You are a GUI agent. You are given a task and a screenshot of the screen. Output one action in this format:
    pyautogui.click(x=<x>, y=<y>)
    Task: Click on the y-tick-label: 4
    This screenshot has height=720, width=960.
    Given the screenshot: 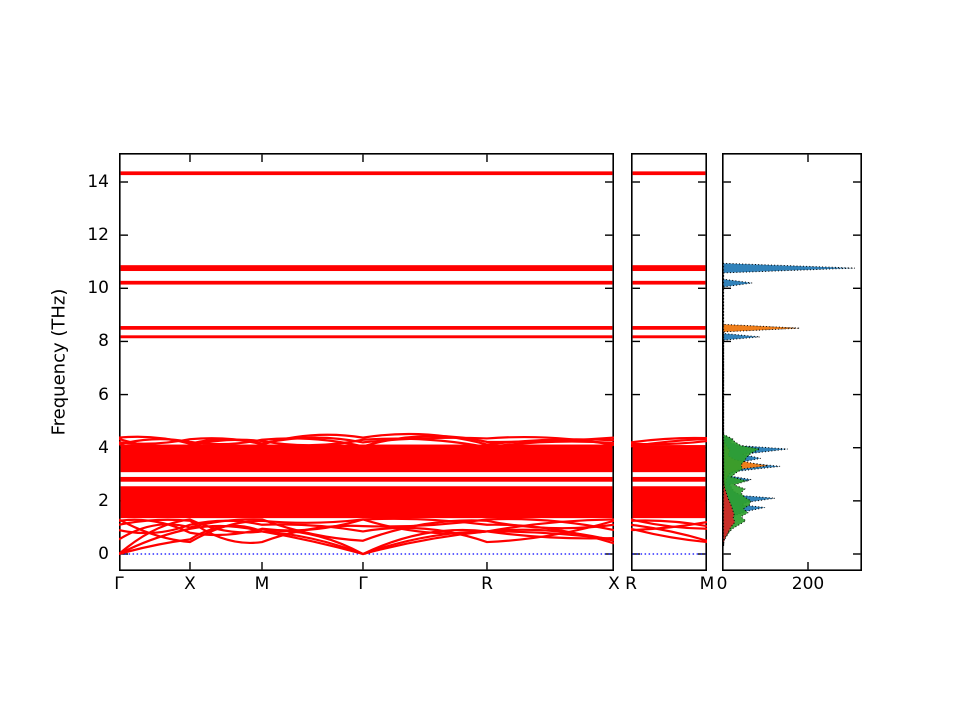 What is the action you would take?
    pyautogui.click(x=103, y=447)
    